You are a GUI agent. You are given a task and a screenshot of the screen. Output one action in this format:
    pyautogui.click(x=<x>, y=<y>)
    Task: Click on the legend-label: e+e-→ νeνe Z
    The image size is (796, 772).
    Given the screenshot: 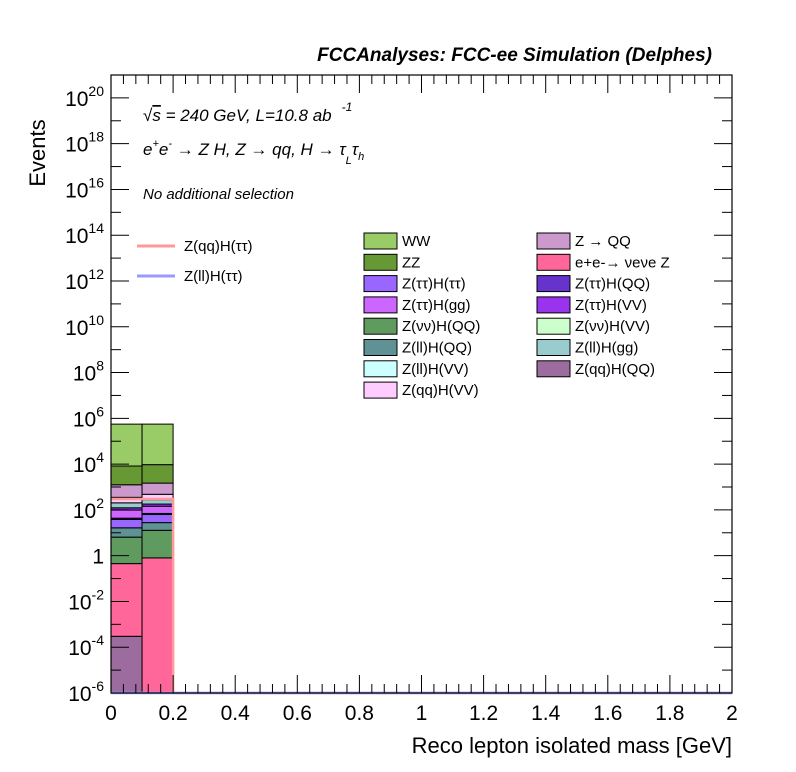 What is the action you would take?
    pyautogui.click(x=622, y=262)
    